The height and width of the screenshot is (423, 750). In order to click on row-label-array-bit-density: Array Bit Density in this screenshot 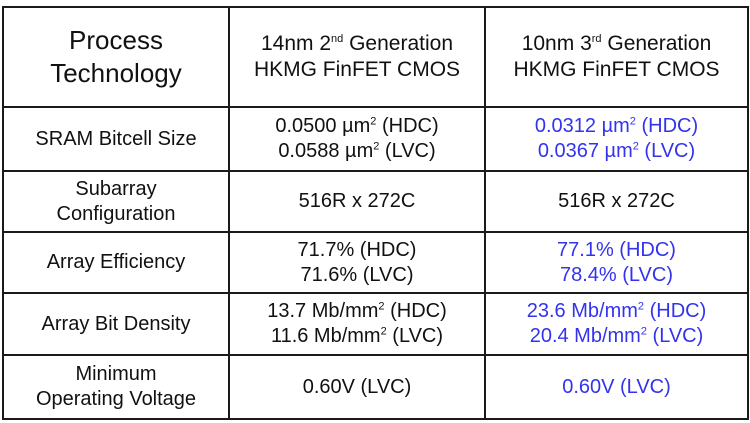, I will do `click(116, 324)`.